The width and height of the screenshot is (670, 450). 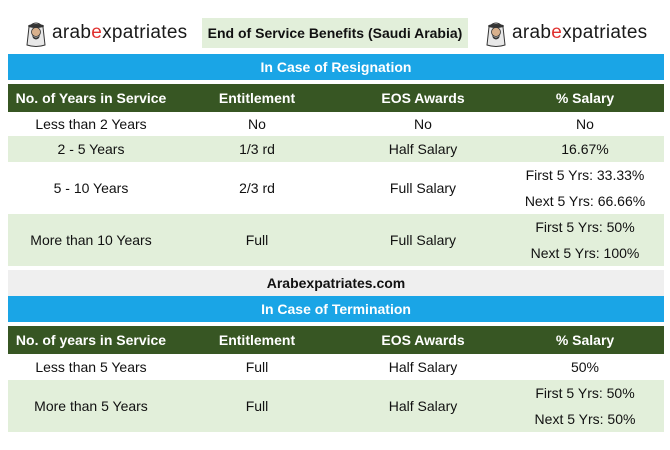 What do you see at coordinates (336, 124) in the screenshot?
I see `table-row: Less than 2 Years No No No` at bounding box center [336, 124].